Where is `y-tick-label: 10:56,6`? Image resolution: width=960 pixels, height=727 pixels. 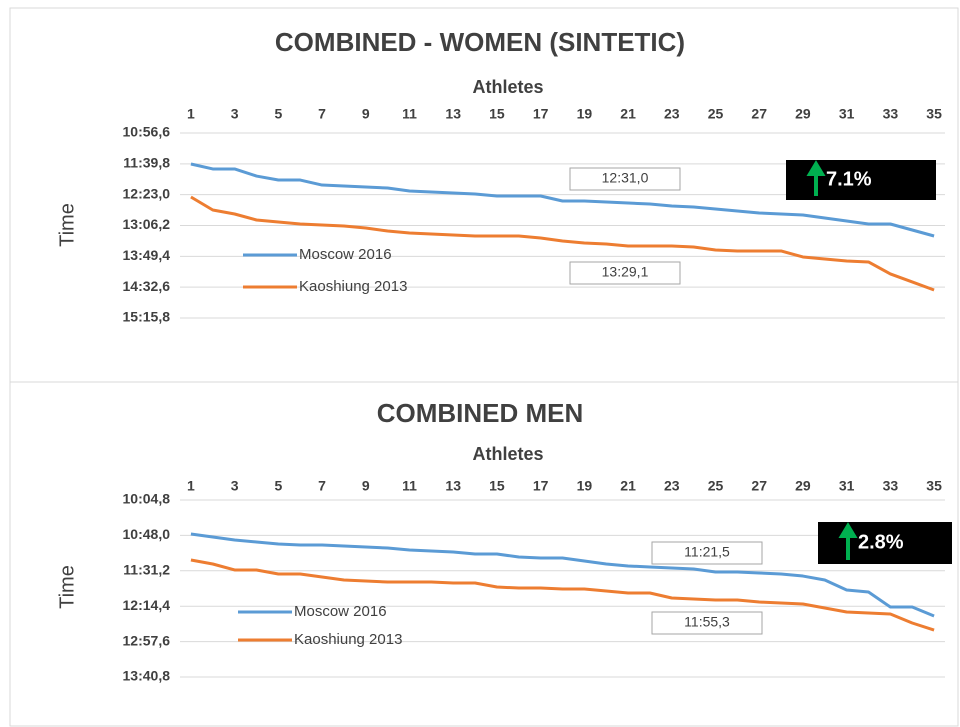
y-tick-label: 10:56,6 is located at coordinates (147, 132).